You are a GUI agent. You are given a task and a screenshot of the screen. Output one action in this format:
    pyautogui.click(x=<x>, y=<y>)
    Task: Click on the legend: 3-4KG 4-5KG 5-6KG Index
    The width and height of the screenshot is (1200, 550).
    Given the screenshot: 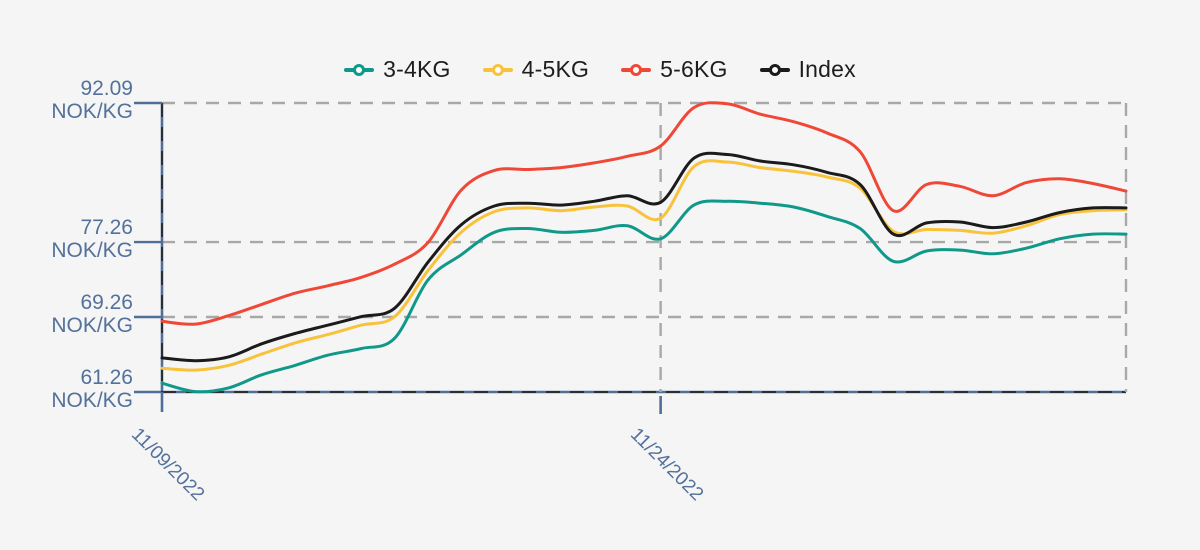 What is the action you would take?
    pyautogui.click(x=600, y=69)
    